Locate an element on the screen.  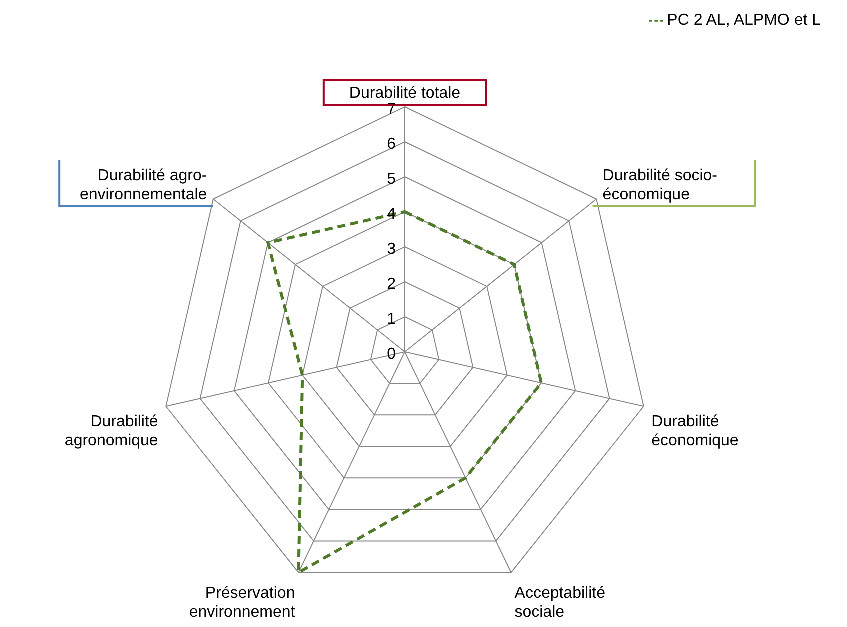
spoke-label: Durabilité agronomique is located at coordinates (111, 431).